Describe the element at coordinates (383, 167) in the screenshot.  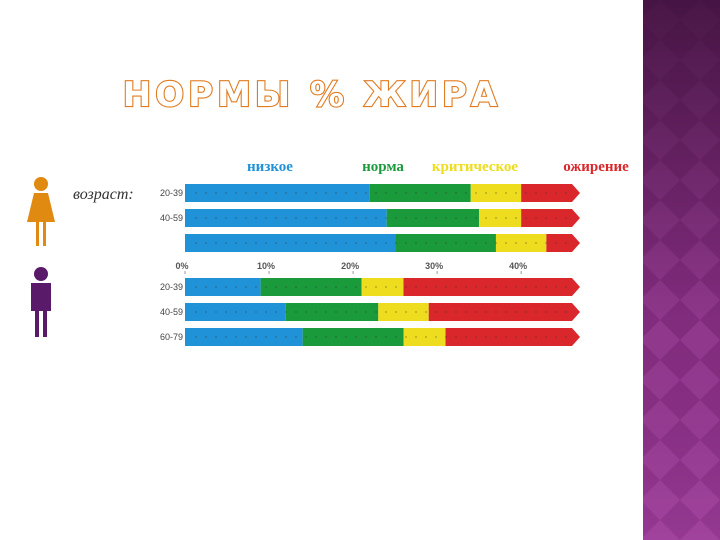
I see `legend-label: норма` at that location.